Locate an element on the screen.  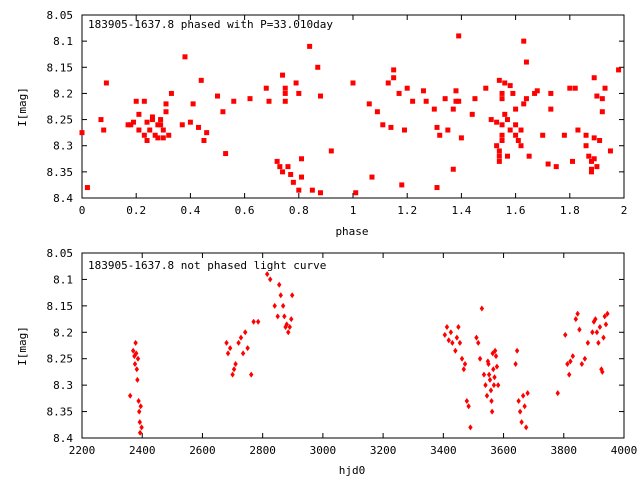
phased-x-tick-label: 2 is located at coordinates (624, 210).